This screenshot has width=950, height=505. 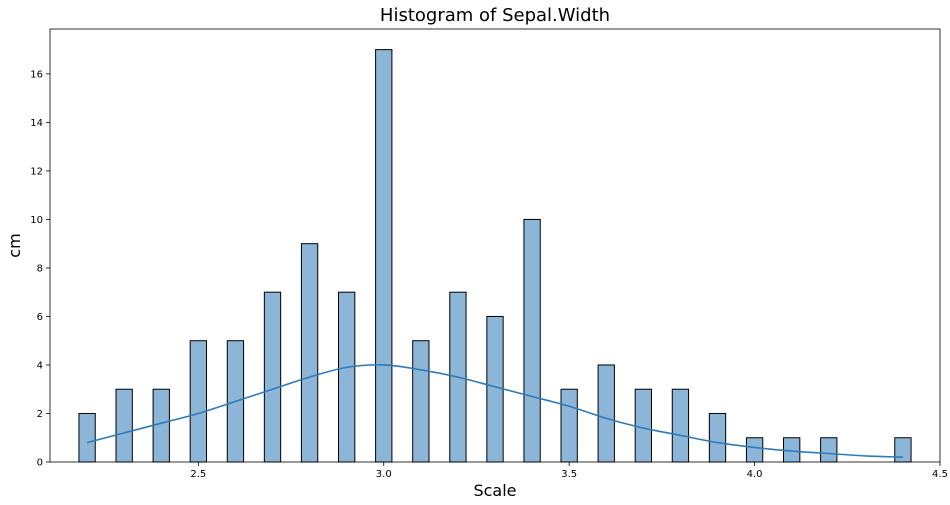 I want to click on x-tick-label: 4.0, so click(x=755, y=474).